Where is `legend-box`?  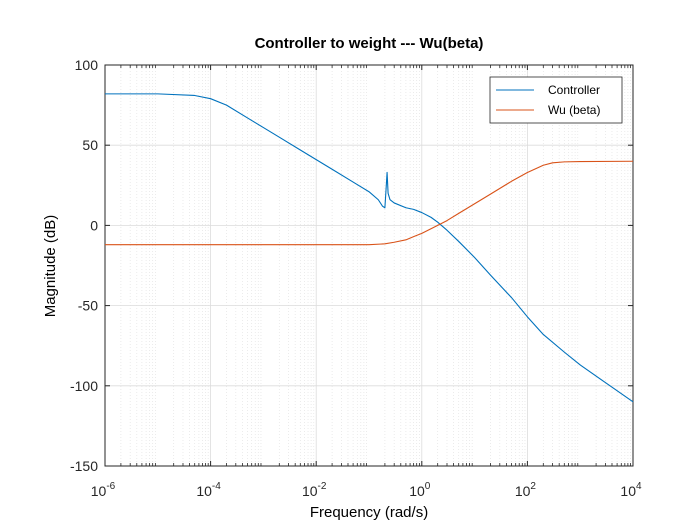 legend-box is located at coordinates (556, 100).